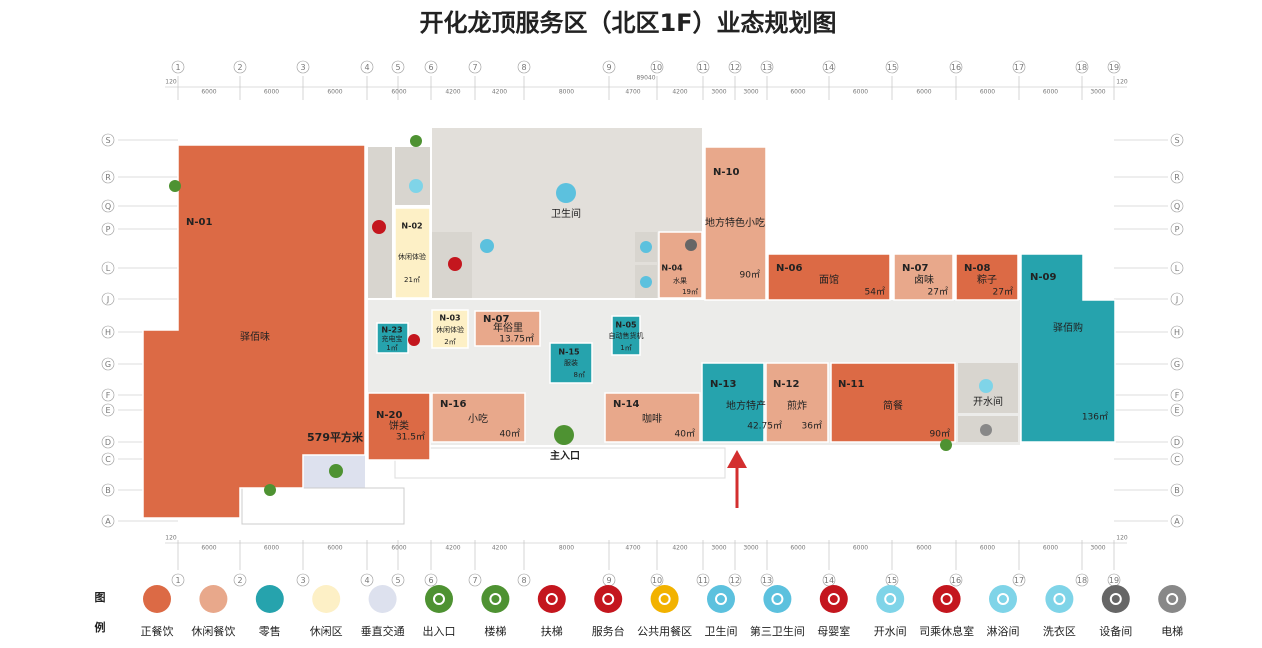  I want to click on room-name: 煎炸, so click(797, 405).